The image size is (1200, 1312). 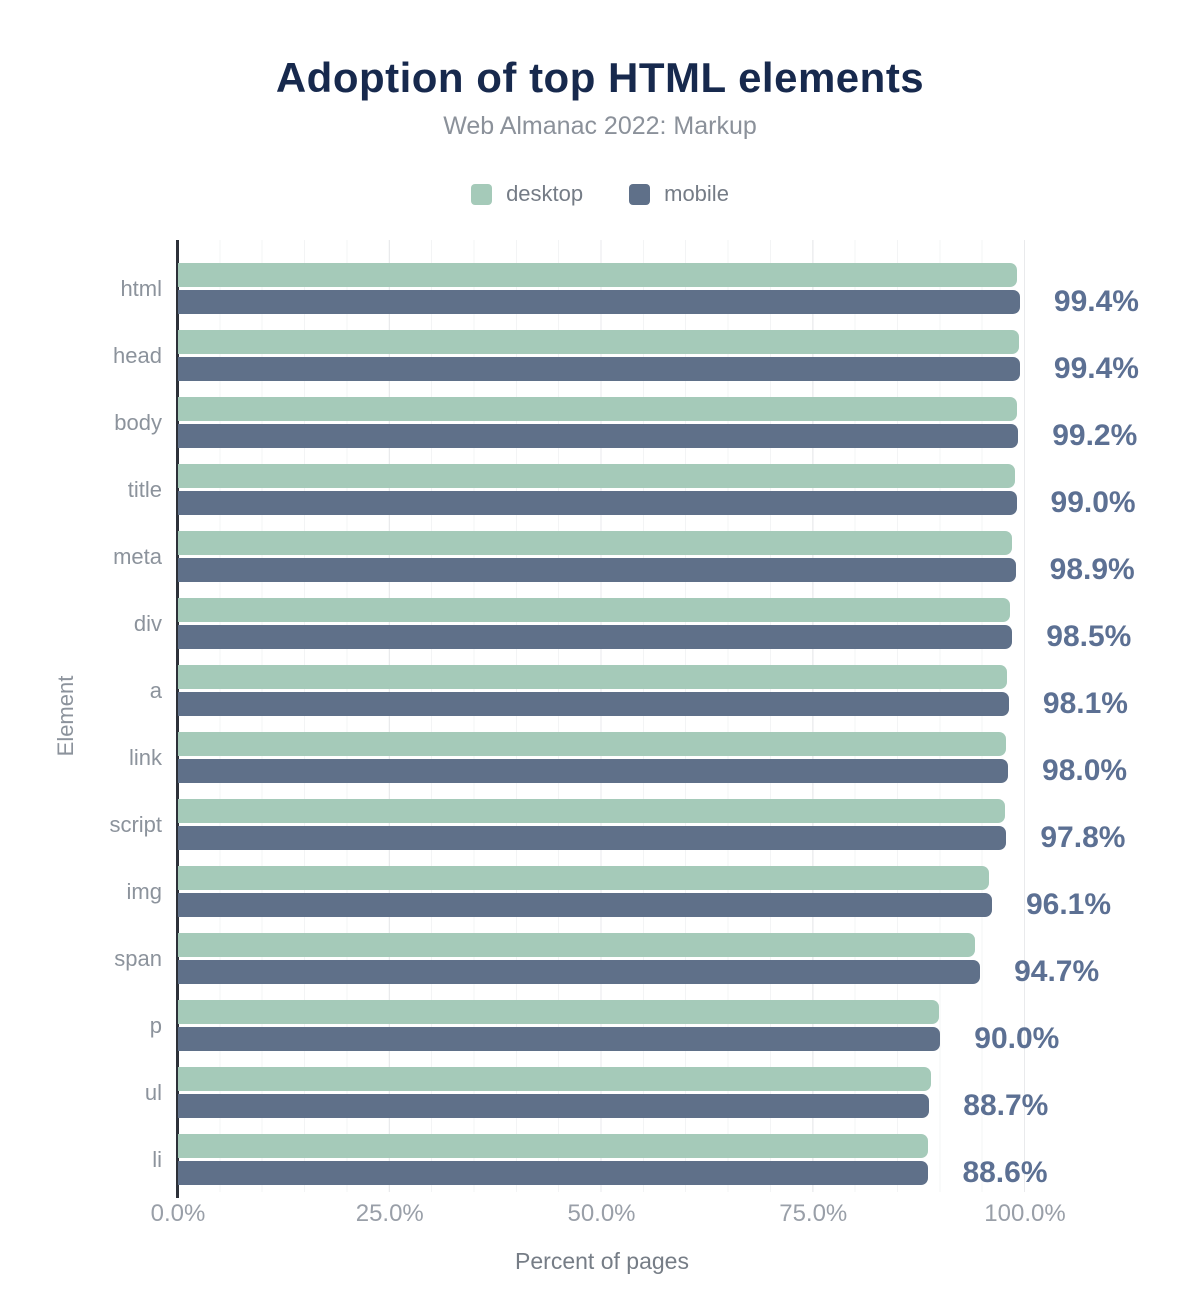 I want to click on value-label-title: 99.0%, so click(x=1093, y=502).